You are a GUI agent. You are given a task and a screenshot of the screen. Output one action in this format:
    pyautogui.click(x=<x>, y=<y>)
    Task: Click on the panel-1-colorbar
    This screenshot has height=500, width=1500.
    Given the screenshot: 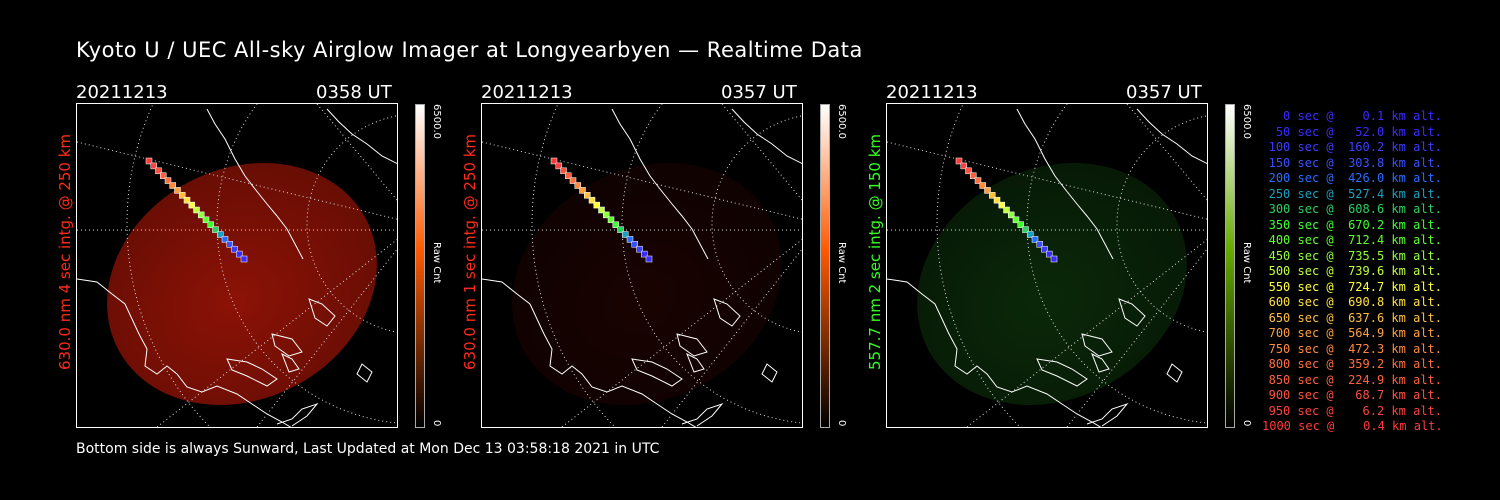 What is the action you would take?
    pyautogui.click(x=420, y=266)
    